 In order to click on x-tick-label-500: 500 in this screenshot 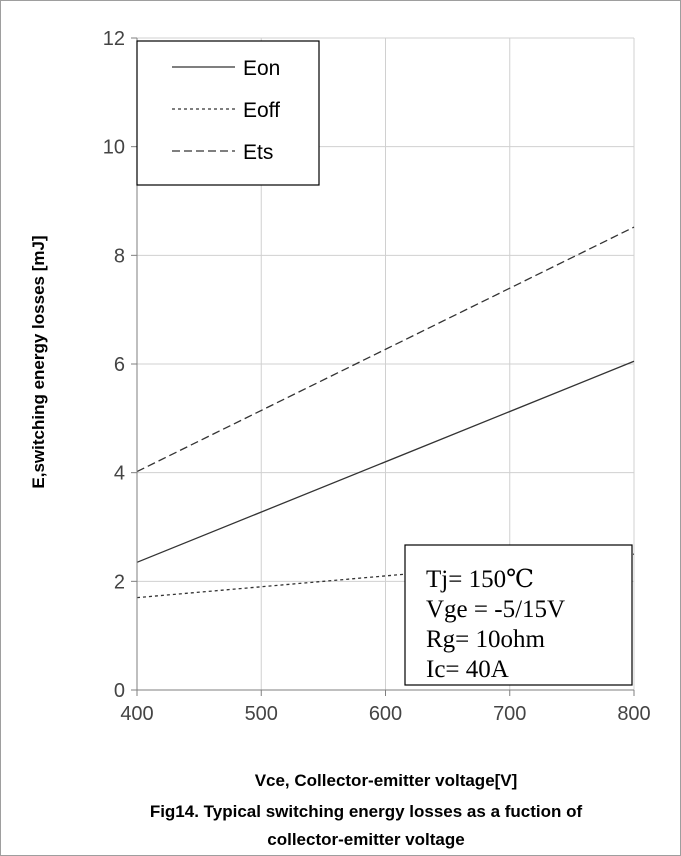, I will do `click(261, 714)`.